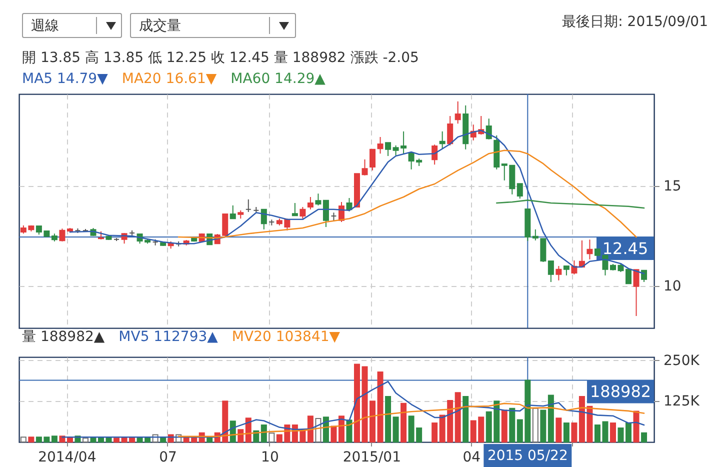  What do you see at coordinates (286, 337) in the screenshot?
I see `text: MV20 103841▼` at bounding box center [286, 337].